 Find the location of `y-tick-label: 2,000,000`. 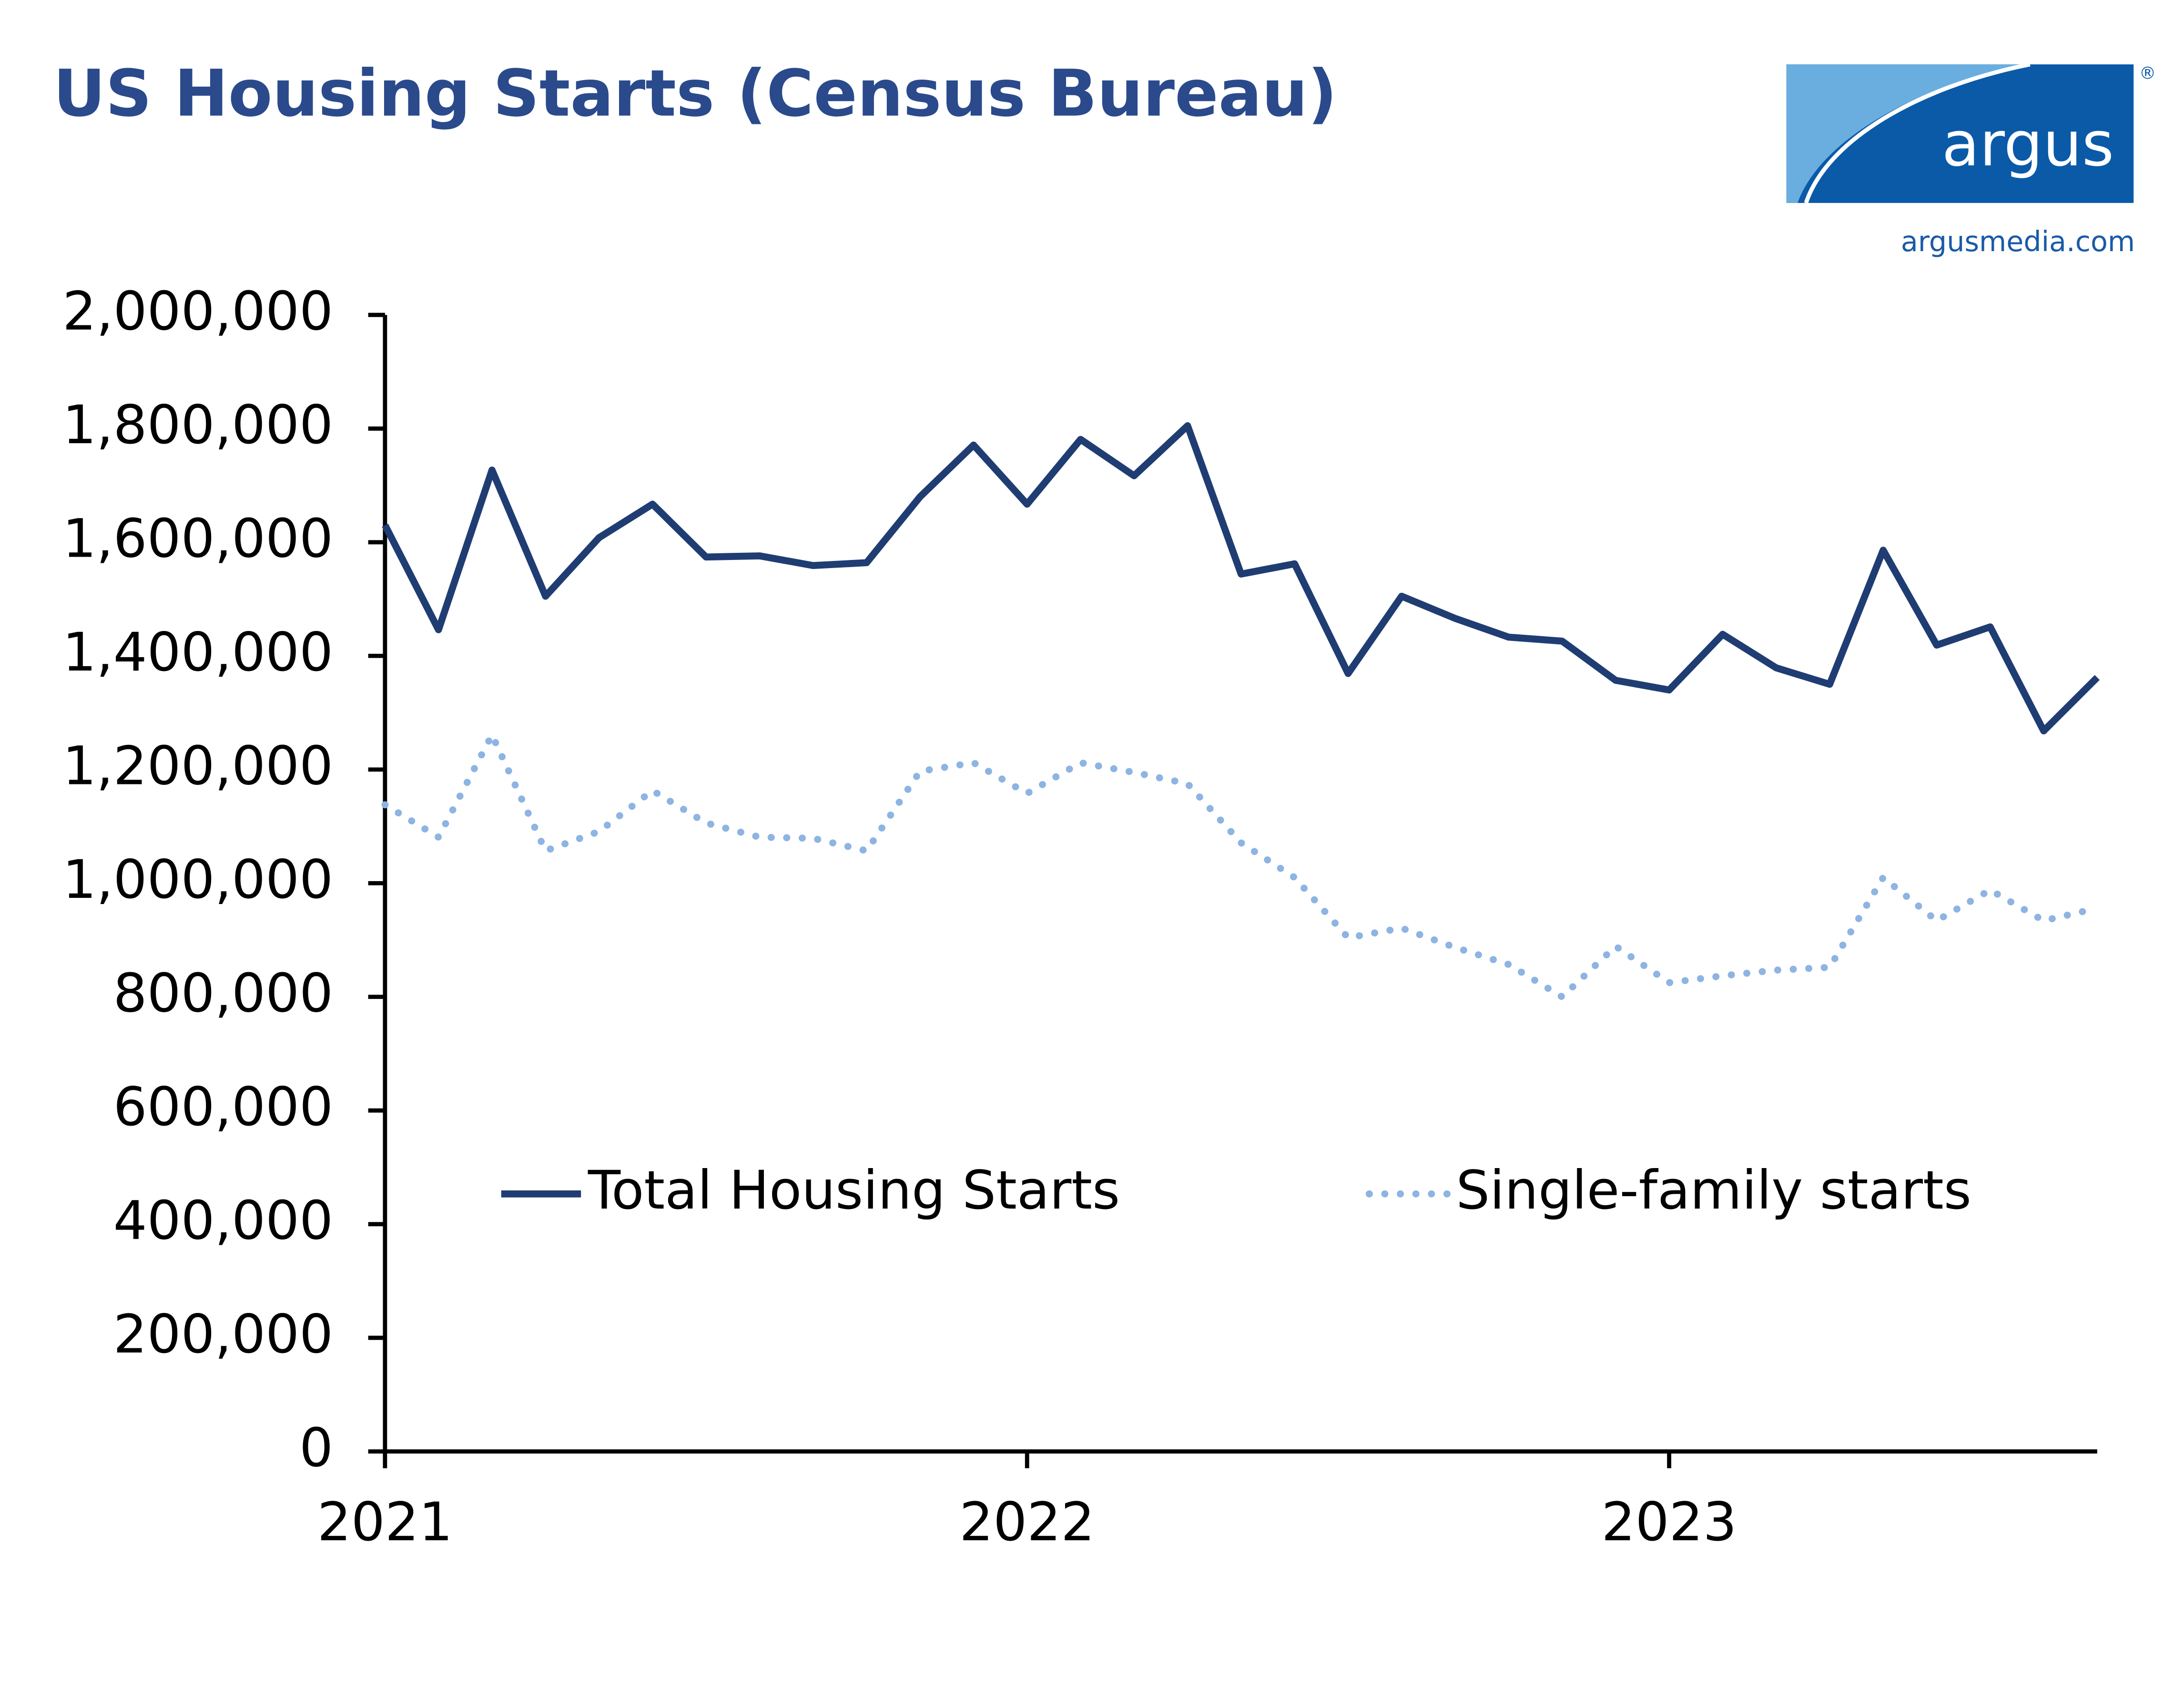

y-tick-label: 2,000,000 is located at coordinates (198, 312).